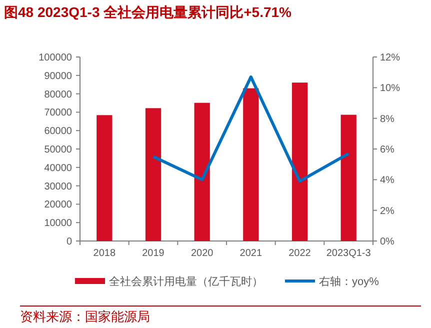  Describe the element at coordinates (300, 253) in the screenshot. I see `x-tick-label: 2022` at that location.